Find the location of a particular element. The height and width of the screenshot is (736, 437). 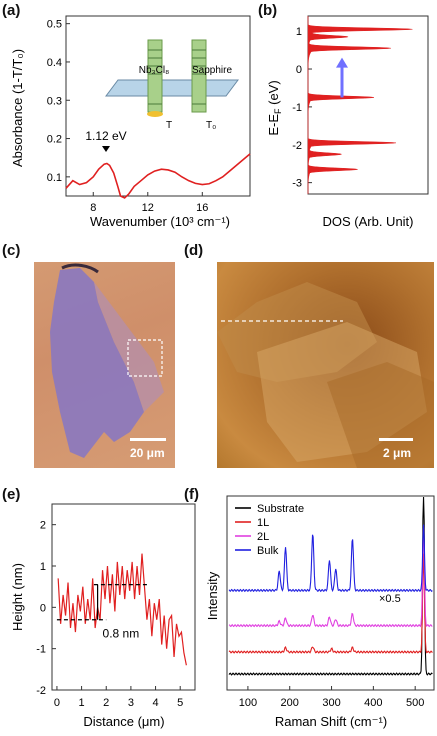

x-tick-label: 300 is located at coordinates (331, 703).